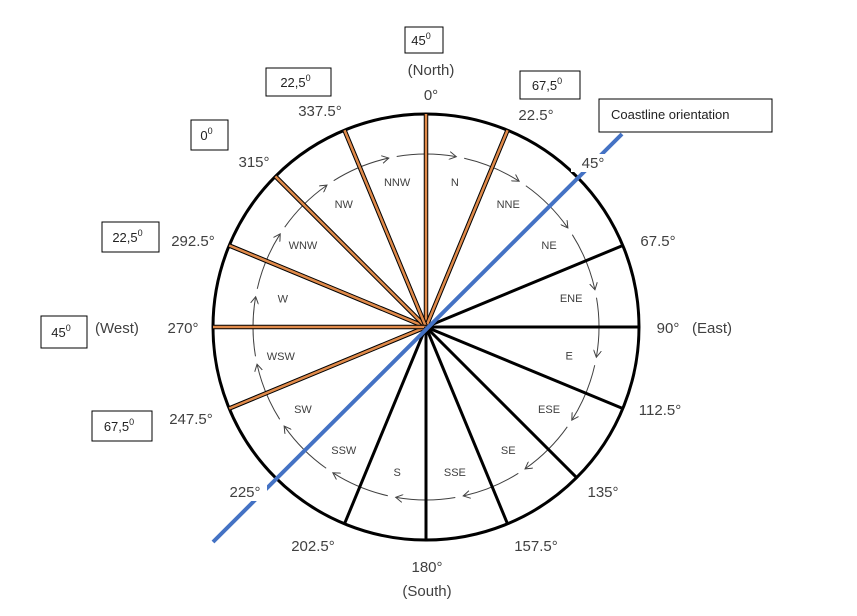 The width and height of the screenshot is (857, 616). What do you see at coordinates (396, 473) in the screenshot?
I see `sector-label-s: S` at bounding box center [396, 473].